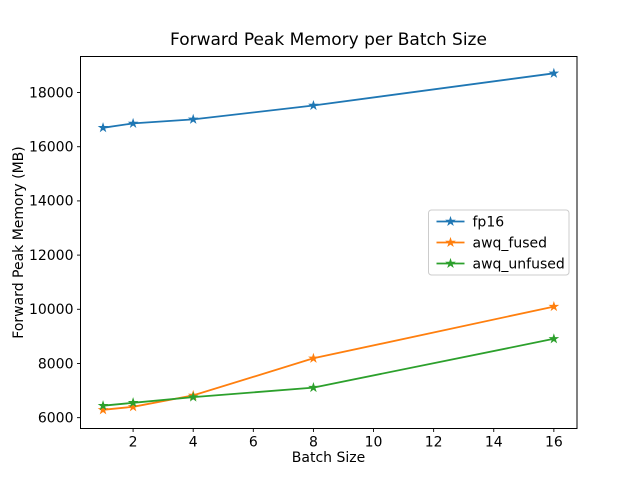  I want to click on legend: fp16 awq_fused awq_unfused, so click(499, 242).